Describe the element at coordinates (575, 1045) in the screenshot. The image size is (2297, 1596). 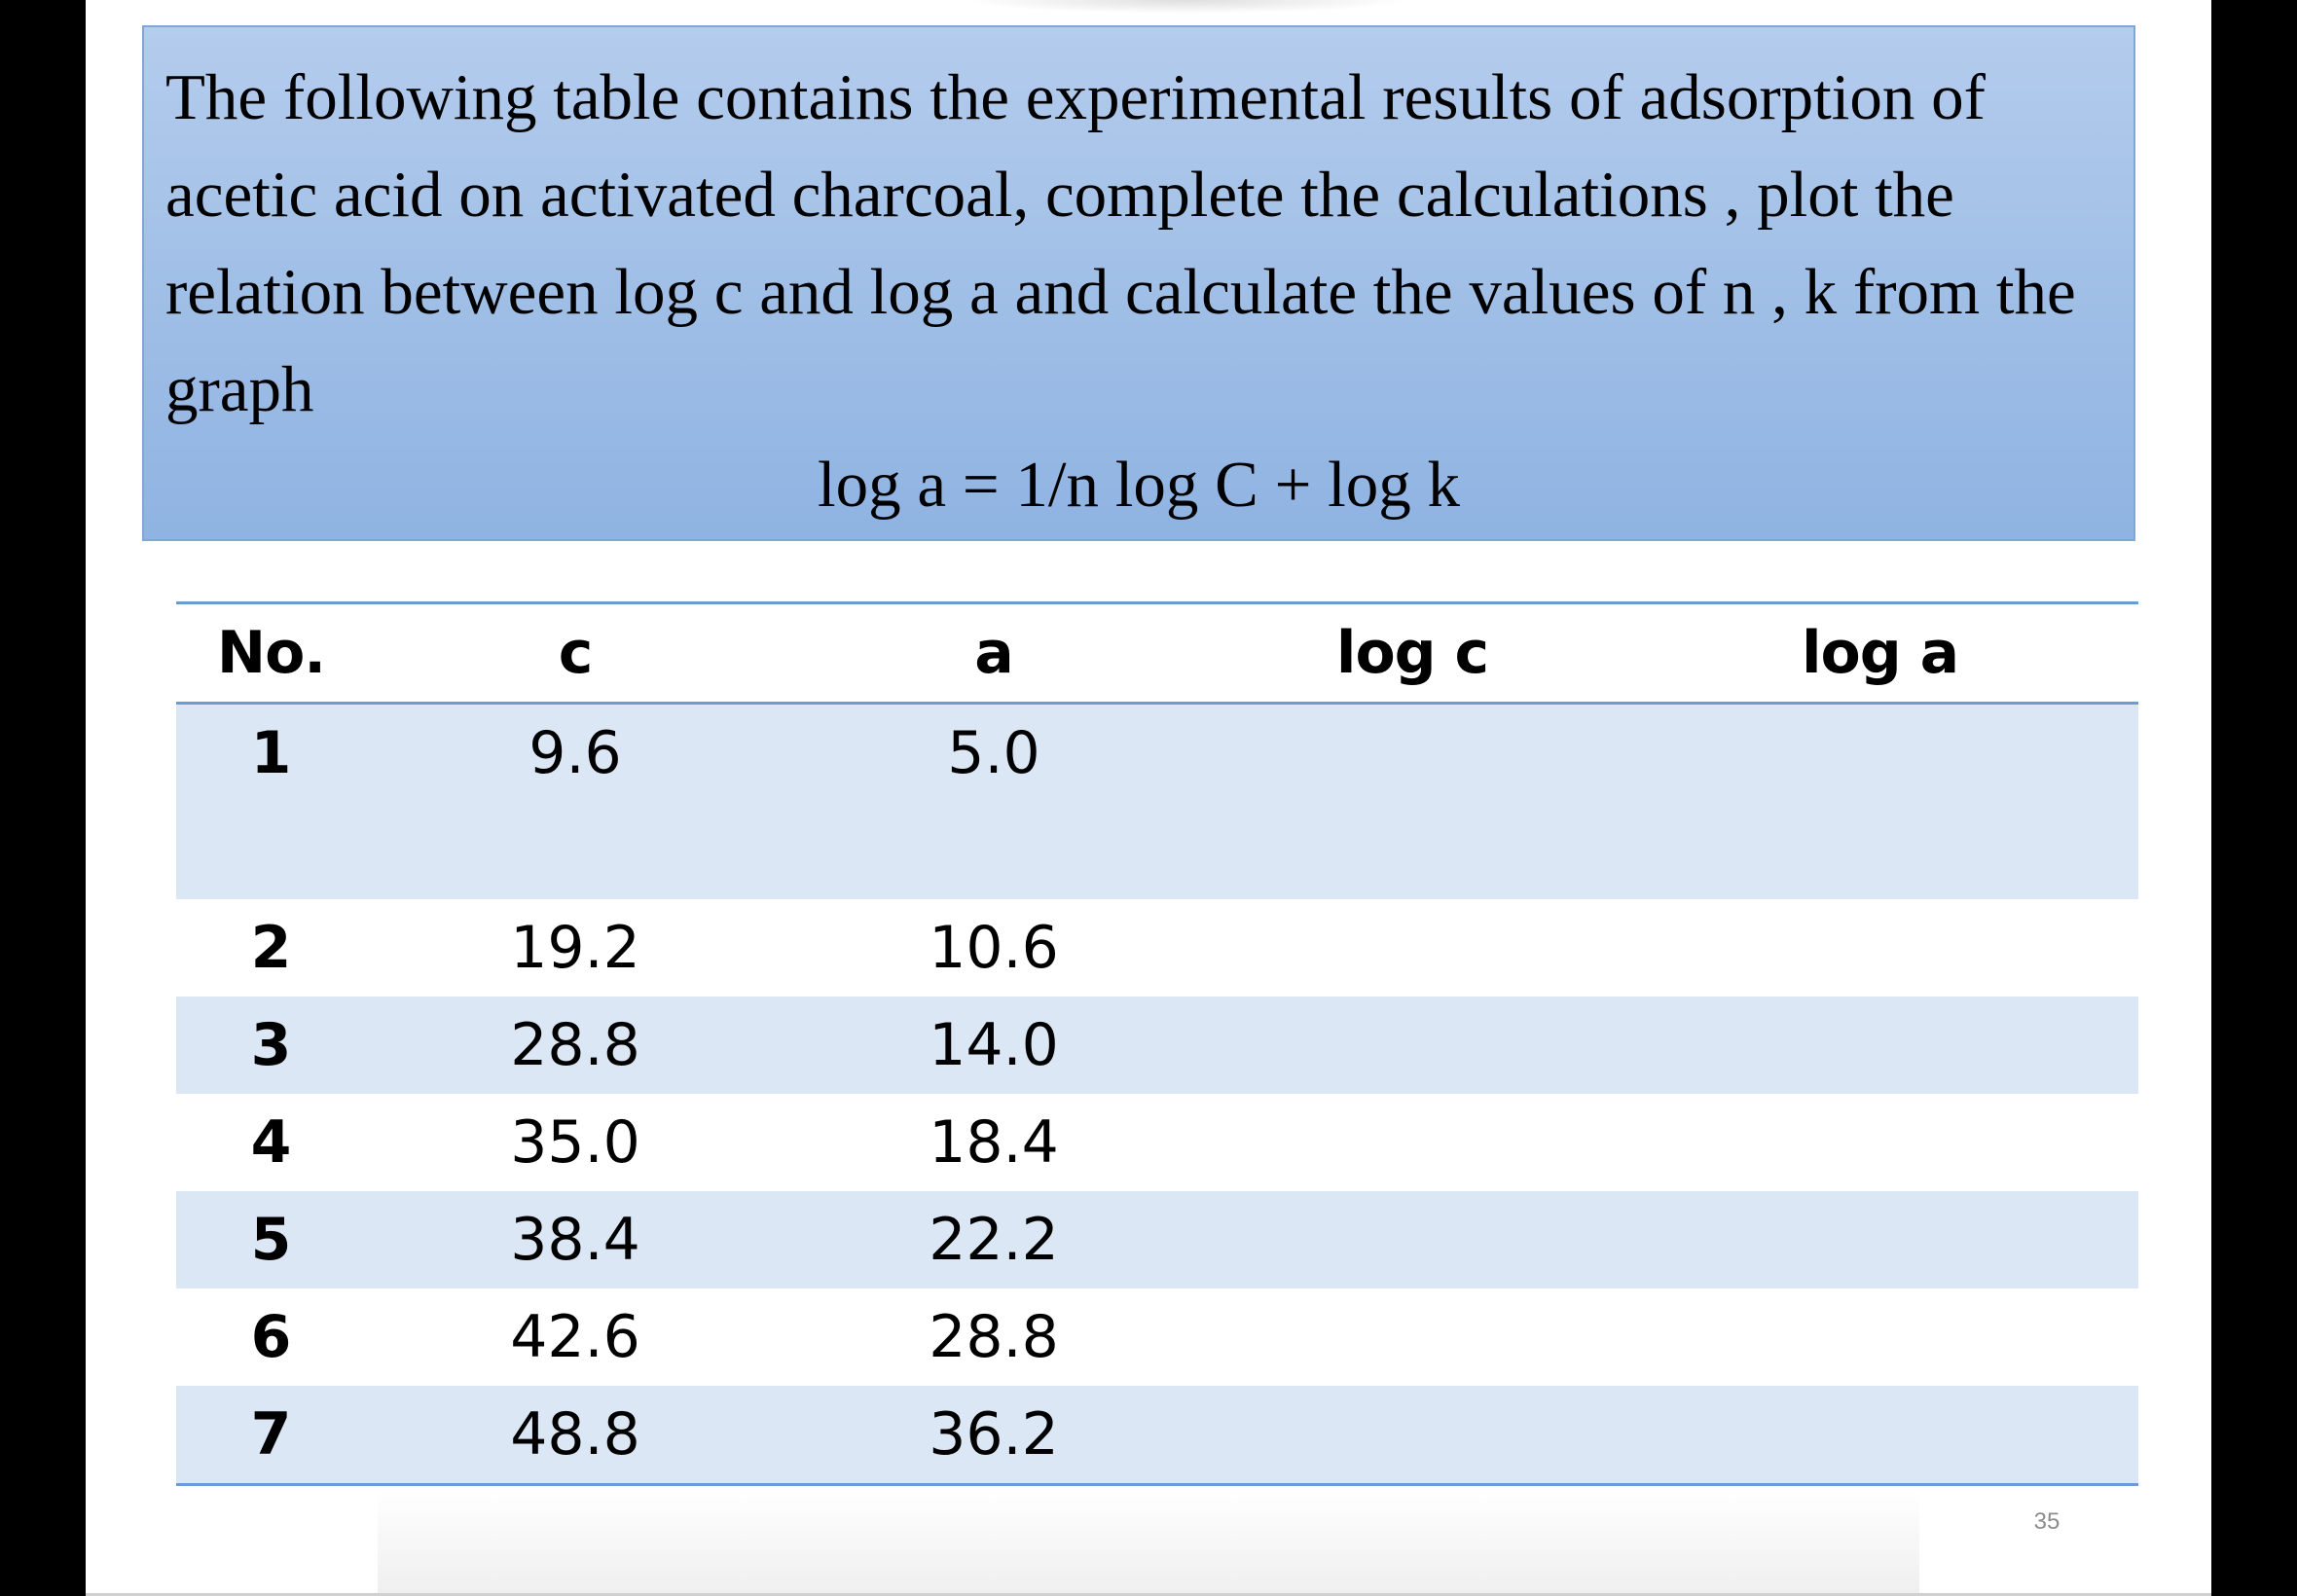
I see `cell-c: 28.8` at that location.